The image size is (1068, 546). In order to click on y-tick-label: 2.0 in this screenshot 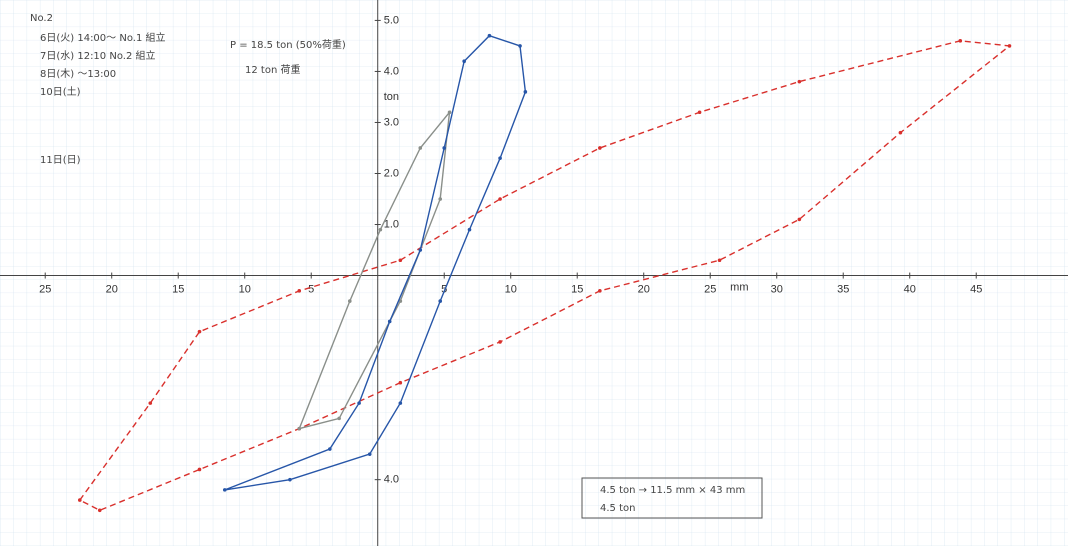, I will do `click(391, 173)`.